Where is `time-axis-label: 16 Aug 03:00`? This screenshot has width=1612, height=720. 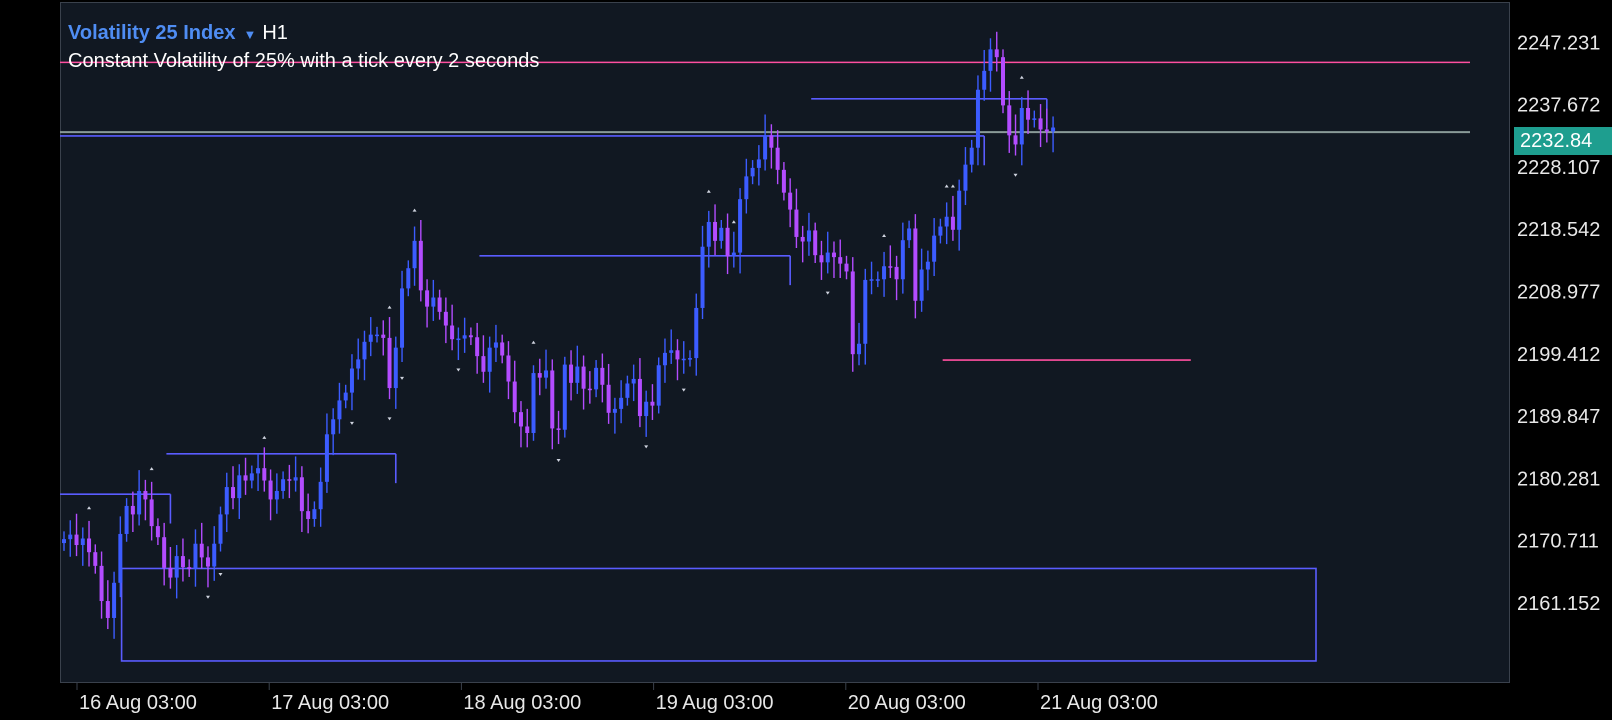 time-axis-label: 16 Aug 03:00 is located at coordinates (138, 703).